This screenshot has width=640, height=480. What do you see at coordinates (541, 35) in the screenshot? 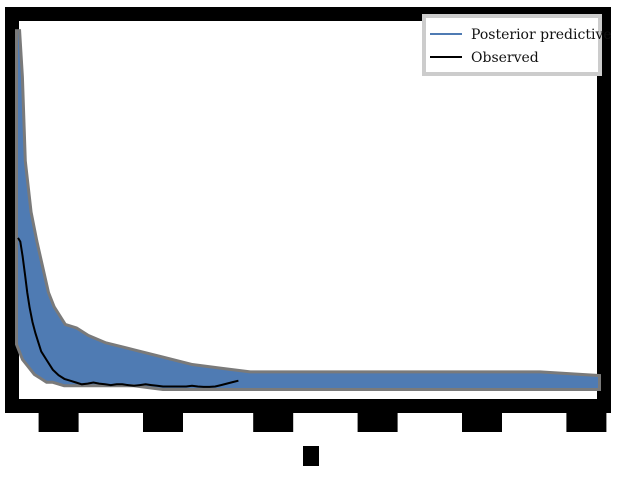
I see `legend-label-posterior: Posterior predictive` at bounding box center [541, 35].